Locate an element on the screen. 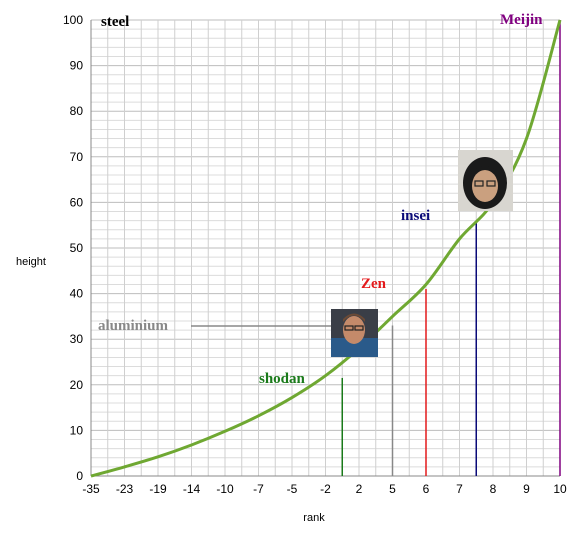 This screenshot has width=579, height=539. y-tick-label: 60 is located at coordinates (77, 202).